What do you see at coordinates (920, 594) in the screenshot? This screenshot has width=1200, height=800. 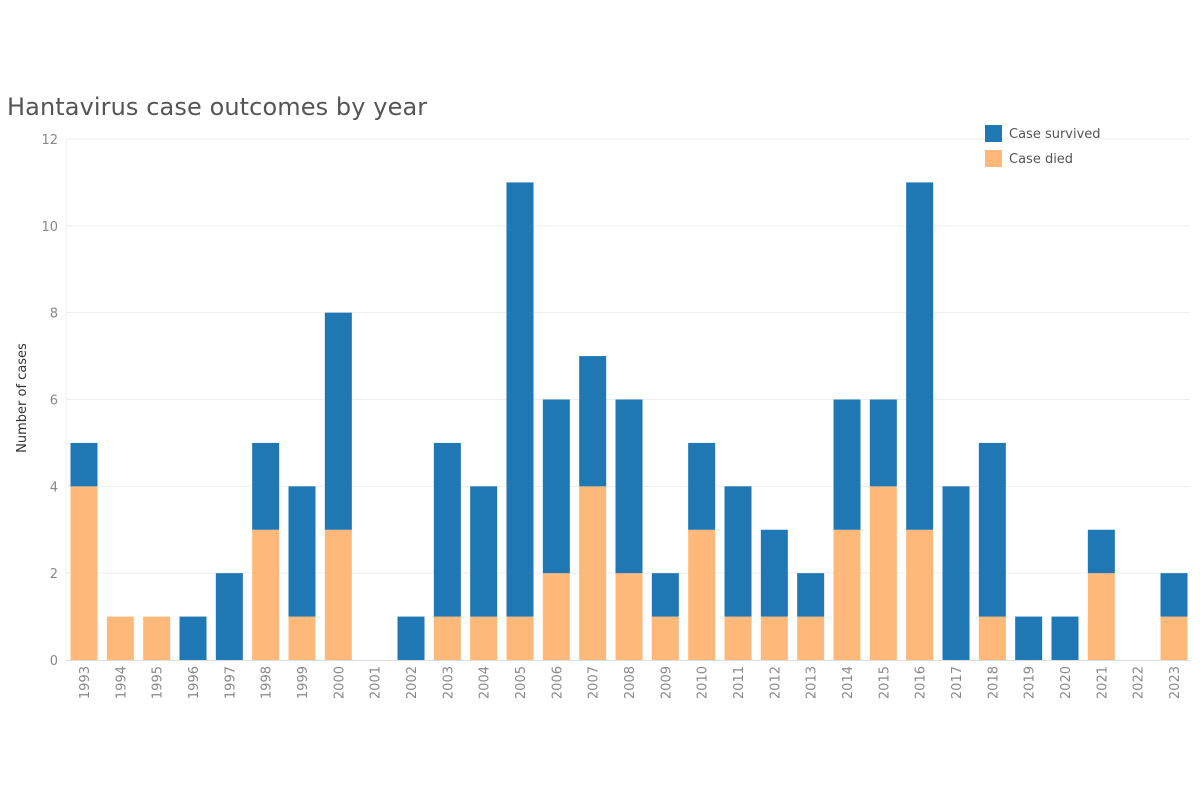 I see `bar-case-died-2016` at bounding box center [920, 594].